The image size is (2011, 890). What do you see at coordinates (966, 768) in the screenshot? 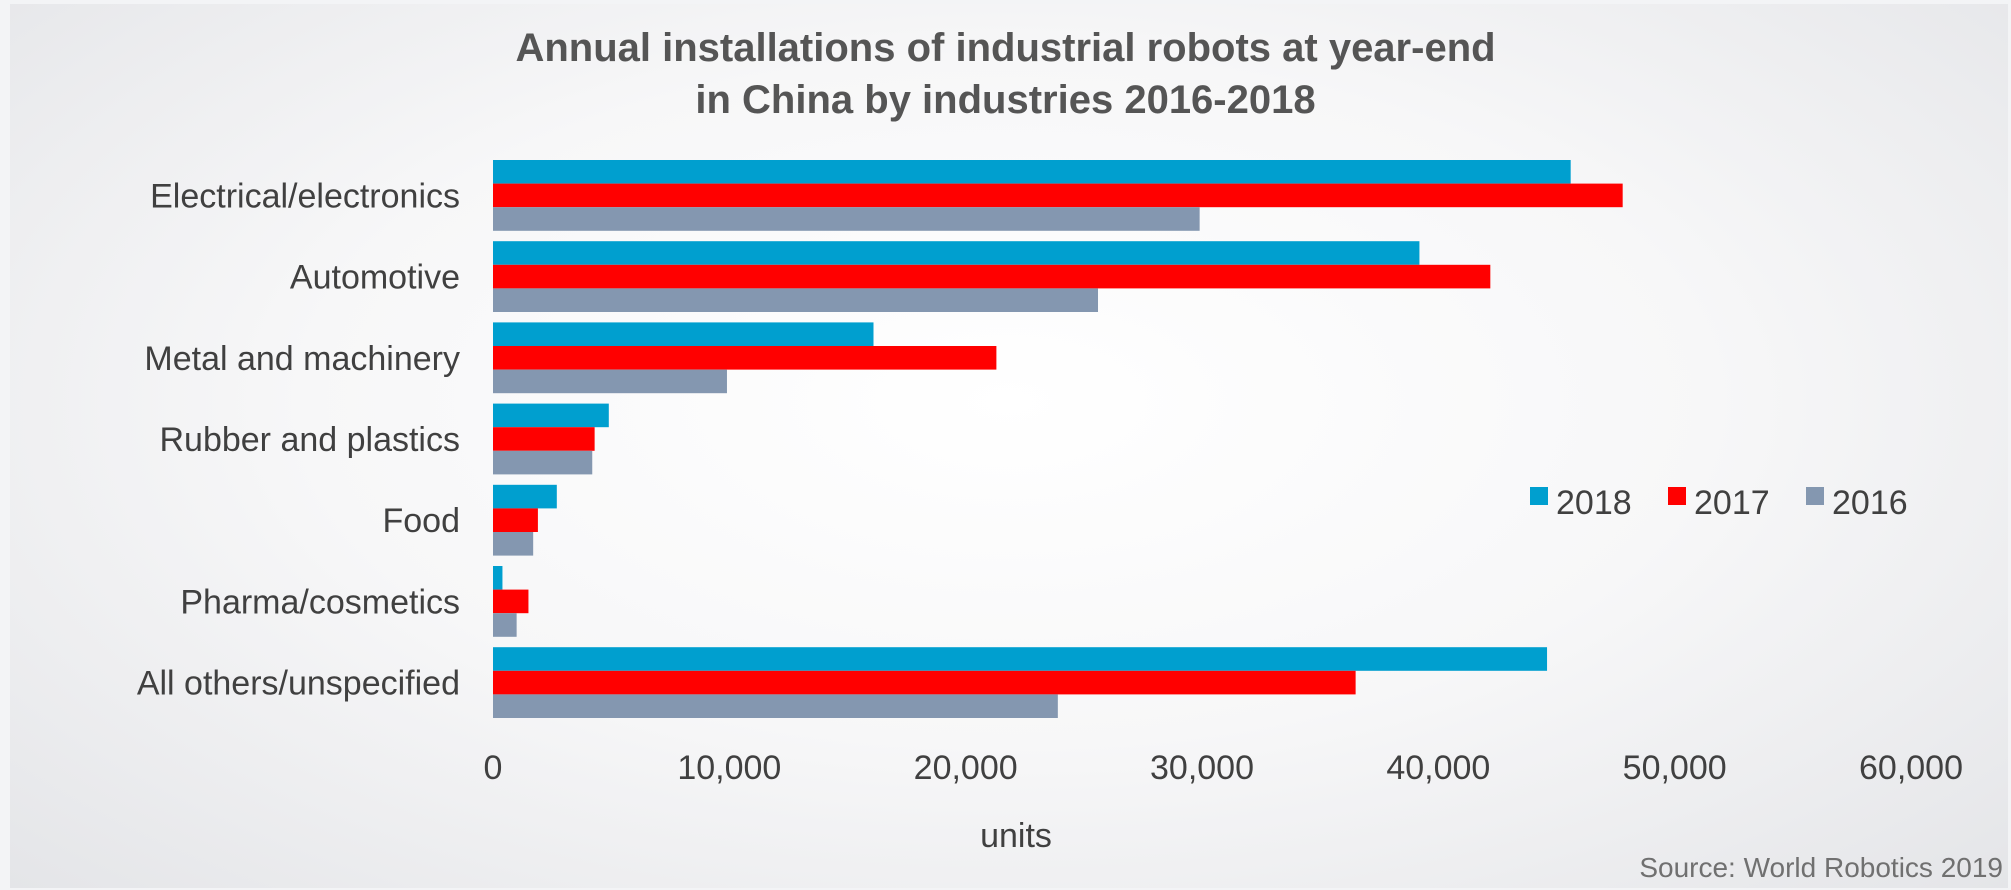
I see `x-tick-label: 20,000` at bounding box center [966, 768].